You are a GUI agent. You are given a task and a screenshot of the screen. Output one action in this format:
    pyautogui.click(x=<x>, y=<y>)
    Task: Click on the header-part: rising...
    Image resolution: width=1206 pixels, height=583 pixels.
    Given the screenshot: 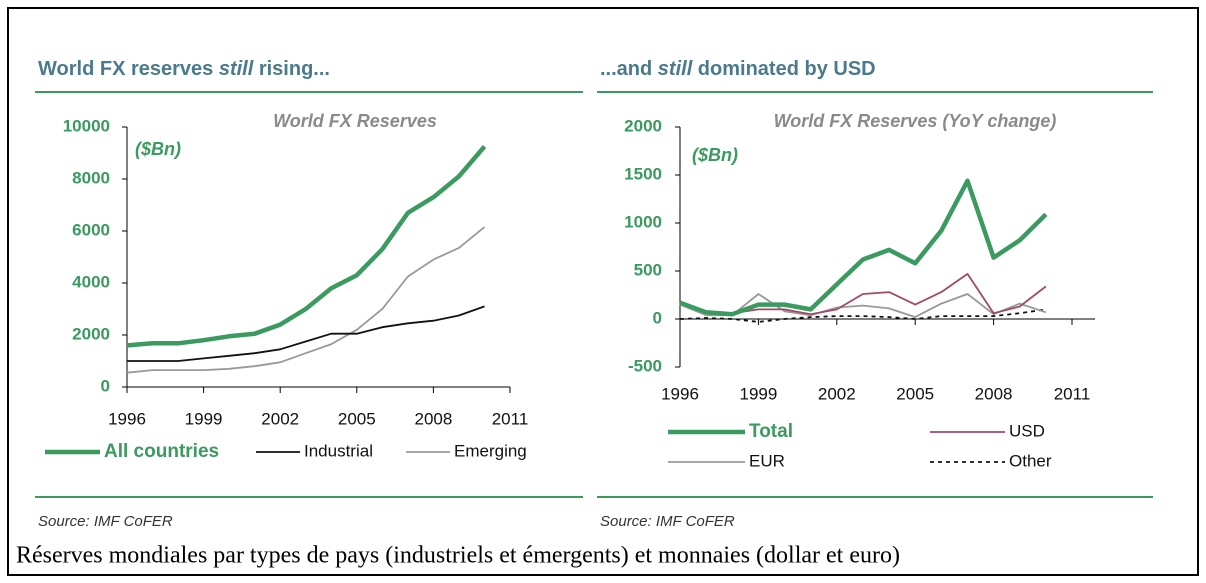 What is the action you would take?
    pyautogui.click(x=291, y=69)
    